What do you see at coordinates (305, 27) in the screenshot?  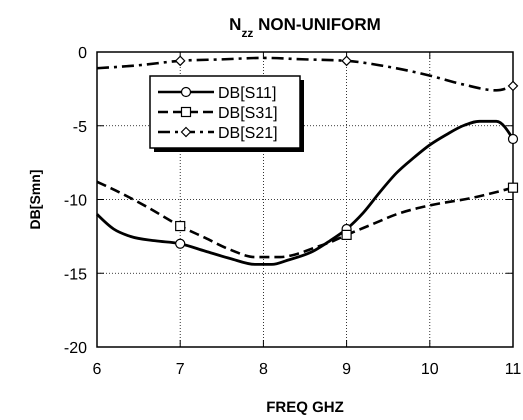 I see `chart-title: N$_{zz}$ NON-UNIFORM` at bounding box center [305, 27].